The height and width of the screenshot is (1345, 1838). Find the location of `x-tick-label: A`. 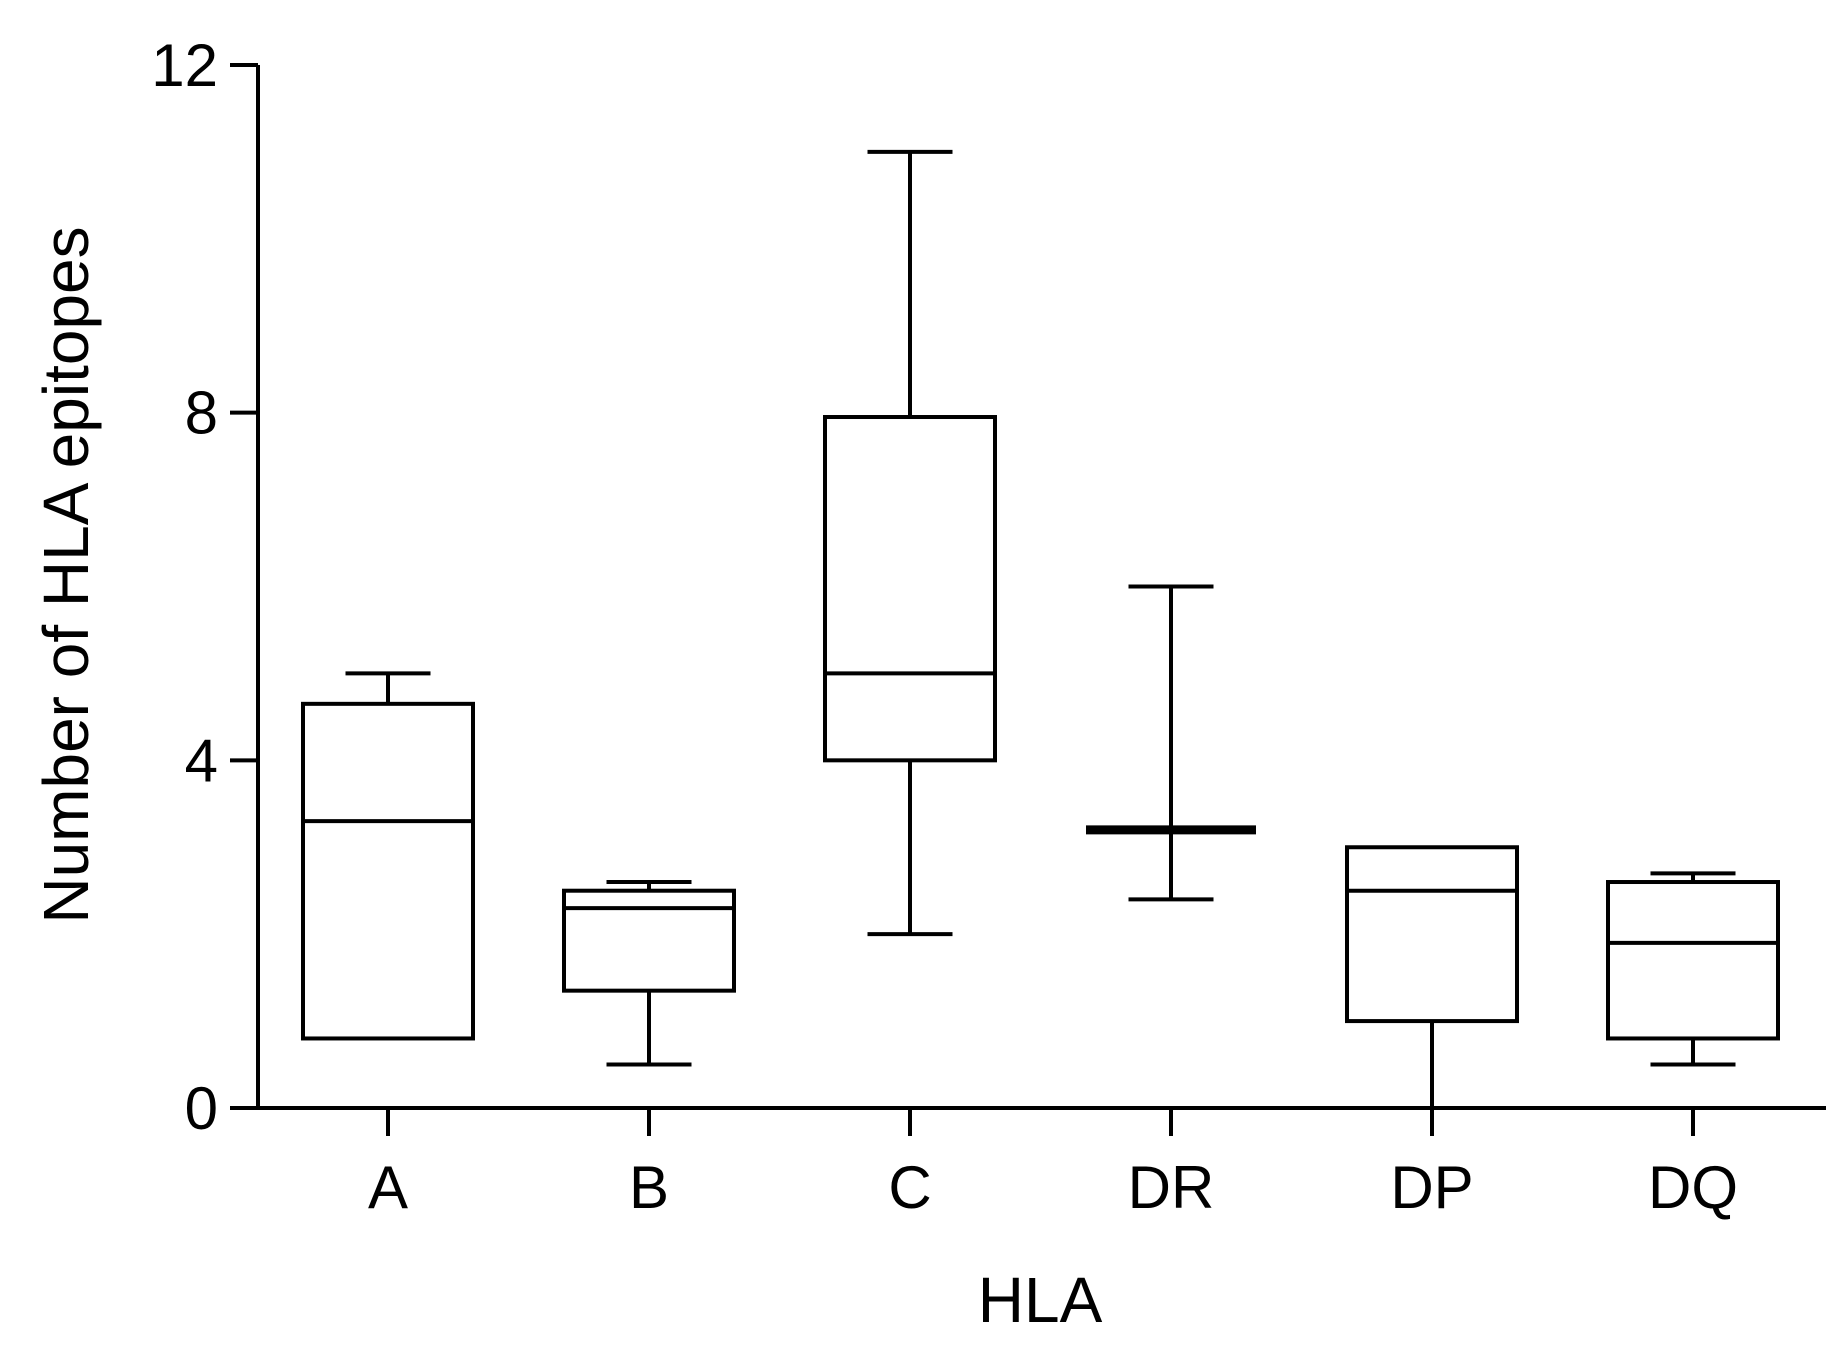

x-tick-label: A is located at coordinates (388, 1187).